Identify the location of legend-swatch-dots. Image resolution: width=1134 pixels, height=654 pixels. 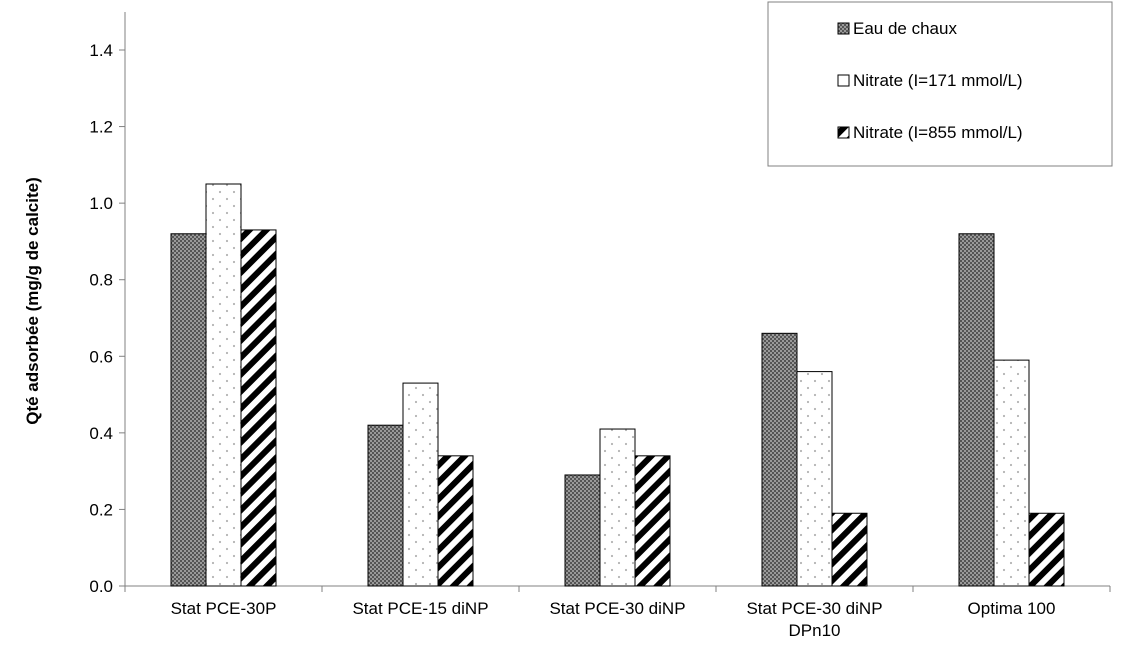
(843, 80).